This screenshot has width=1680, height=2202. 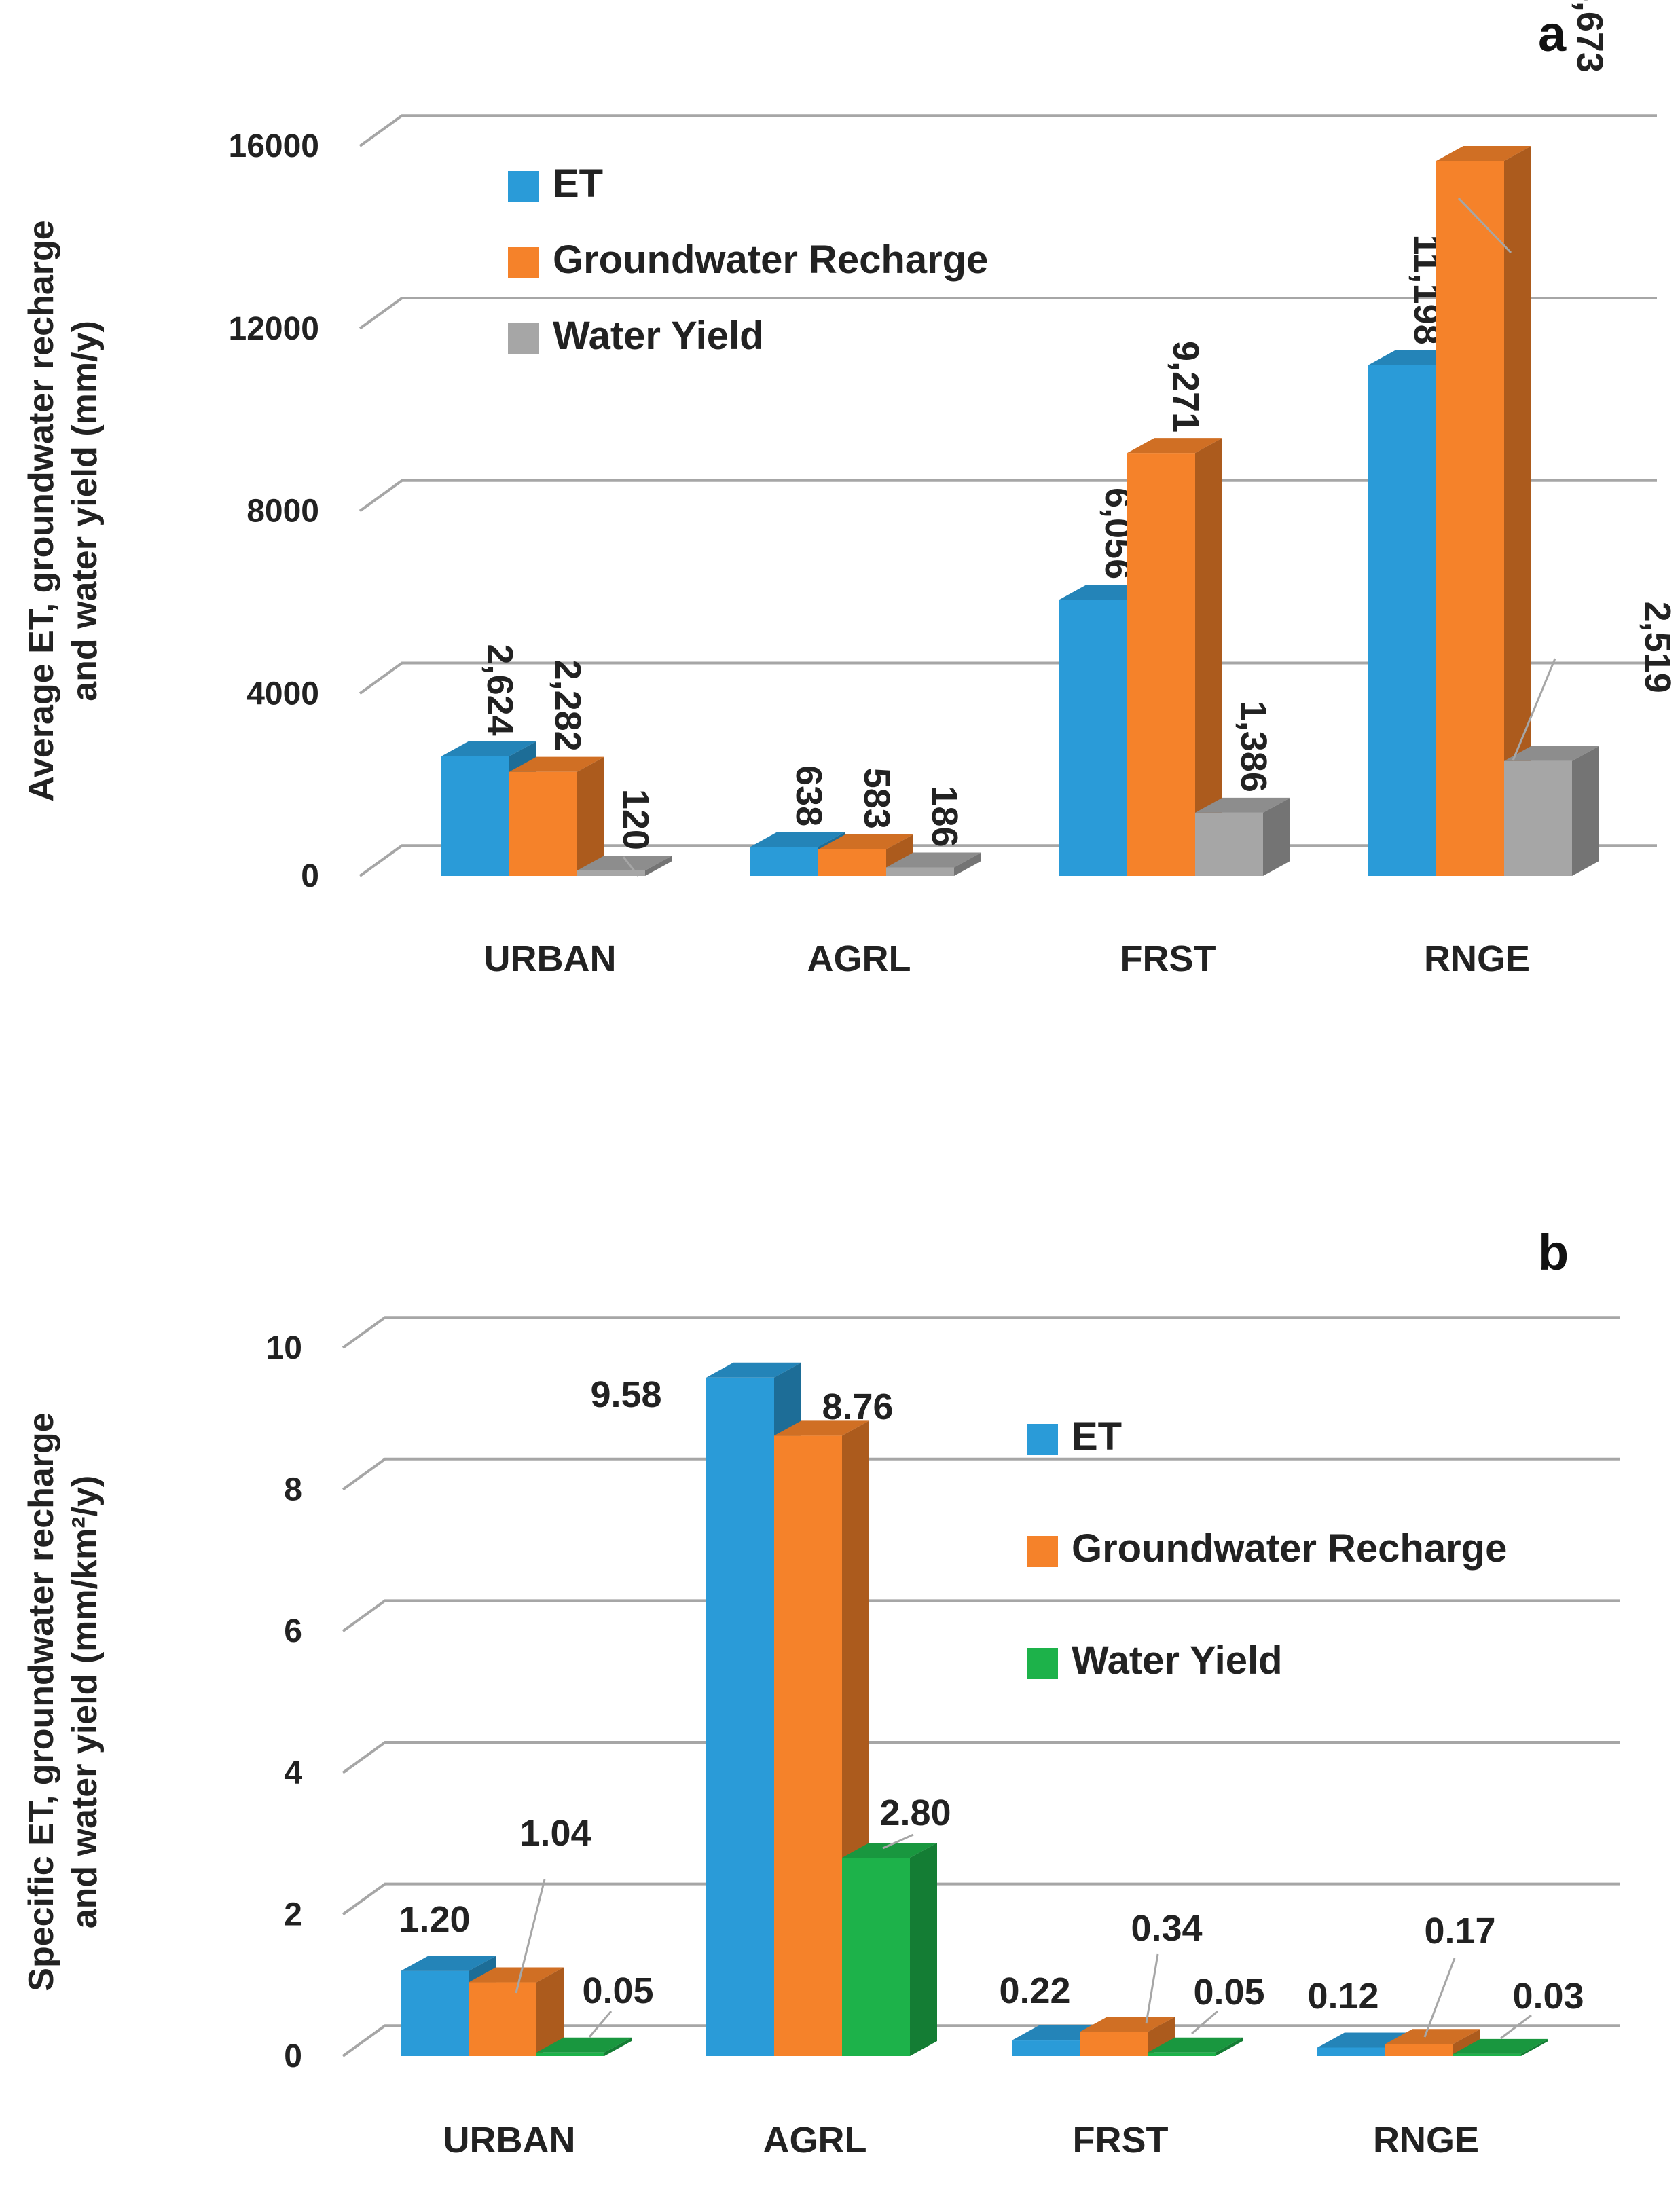 I want to click on data-label: 0.05, so click(x=1229, y=1993).